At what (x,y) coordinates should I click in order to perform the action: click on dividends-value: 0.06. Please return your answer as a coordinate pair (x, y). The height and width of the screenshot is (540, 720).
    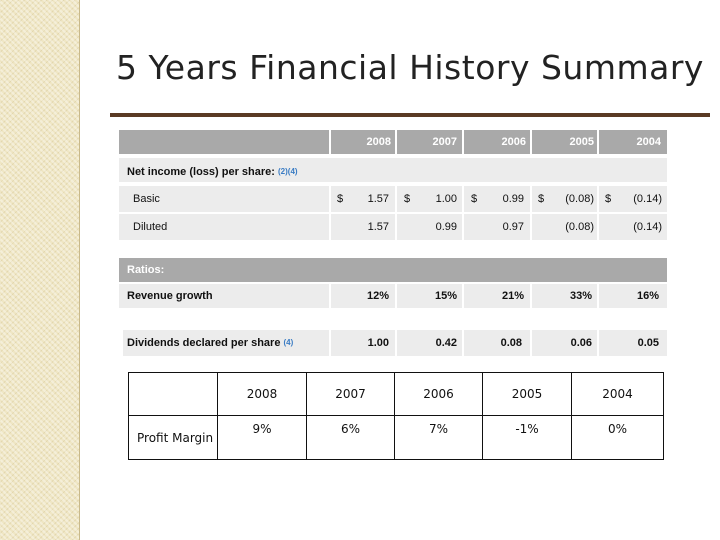
    Looking at the image, I should click on (581, 343).